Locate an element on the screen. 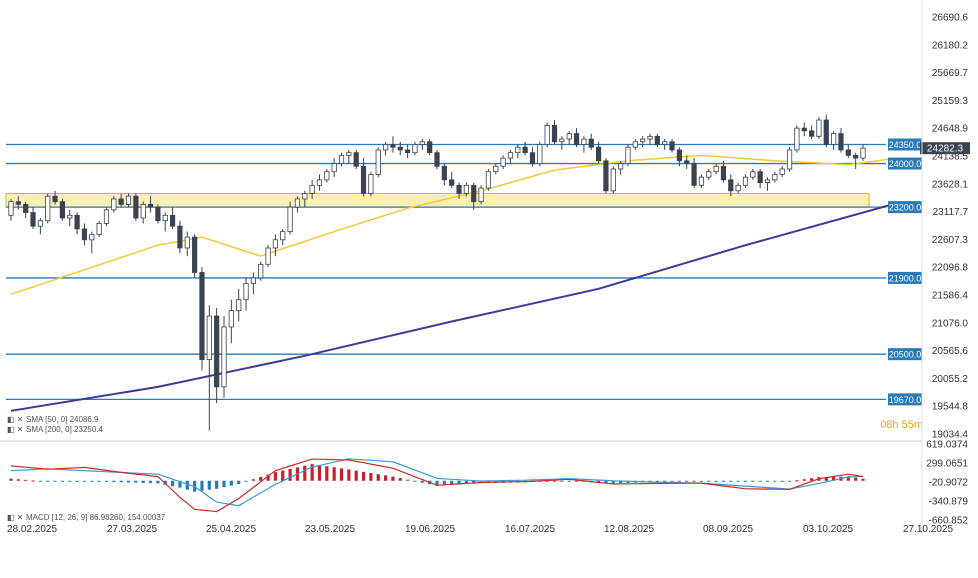 Image resolution: width=978 pixels, height=578 pixels. macd-axis: 619.0374 299.0651 -20.9072 -340.879 -660.852 is located at coordinates (947, 483).